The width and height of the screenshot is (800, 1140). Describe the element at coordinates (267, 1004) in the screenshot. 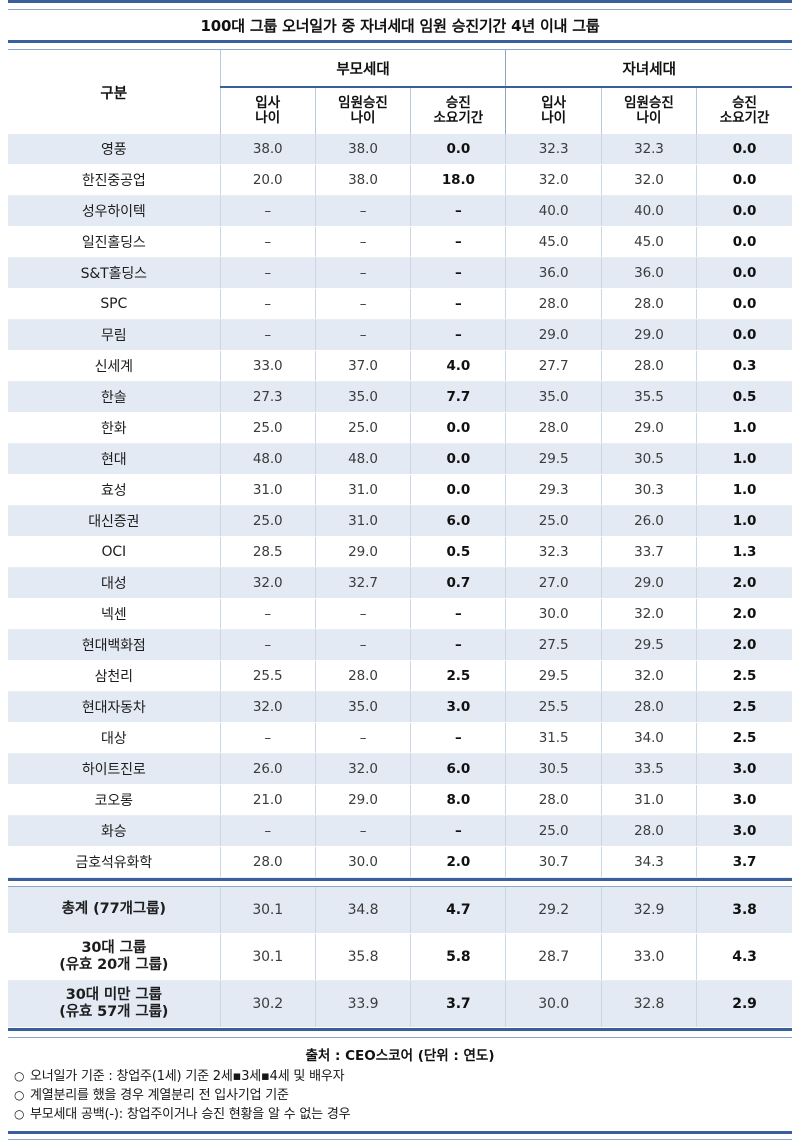

I see `summary-cell-value: 30.2` at that location.